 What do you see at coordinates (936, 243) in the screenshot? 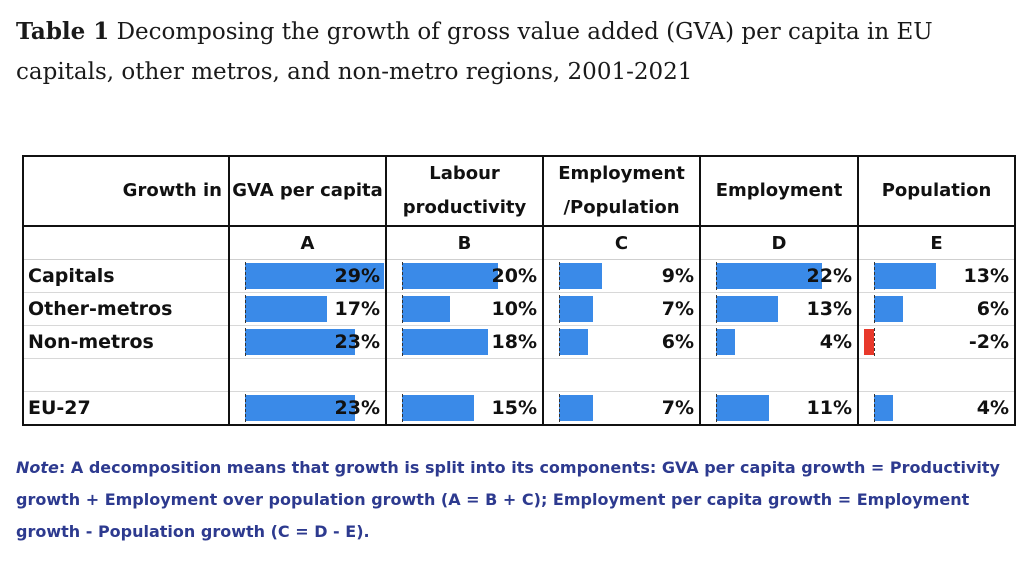
I see `col-letter-e: E` at bounding box center [936, 243].